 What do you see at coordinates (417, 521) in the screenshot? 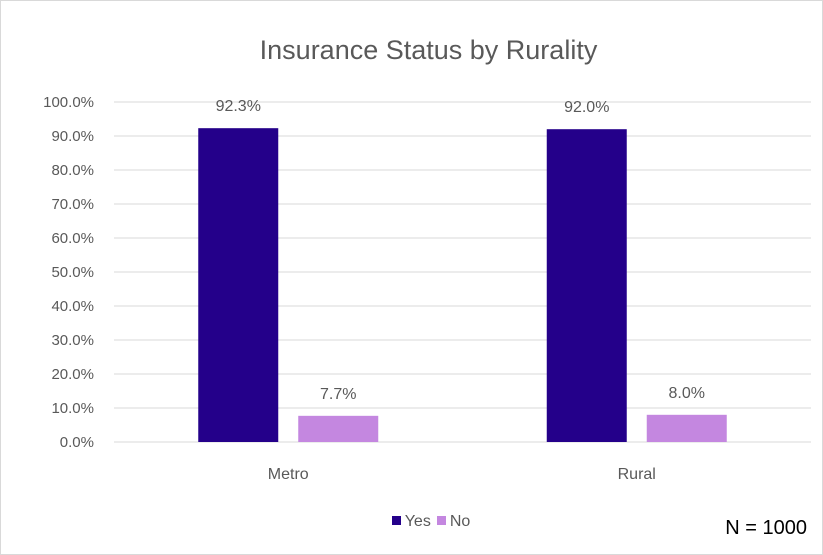
I see `legend-label: Yes` at bounding box center [417, 521].